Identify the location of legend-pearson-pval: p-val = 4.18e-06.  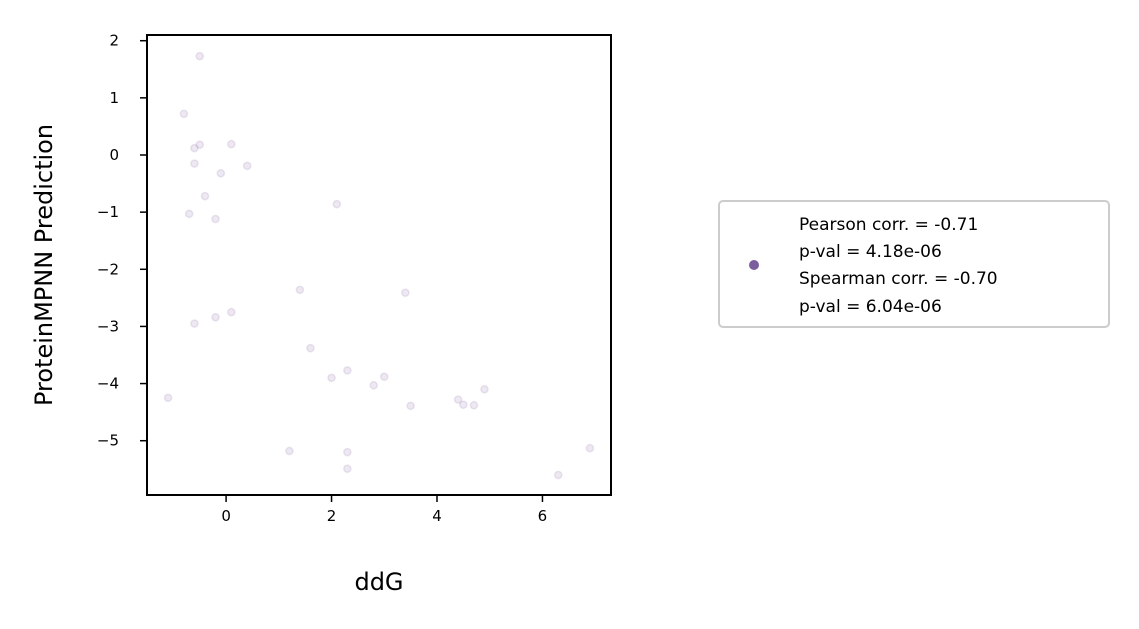
(870, 252).